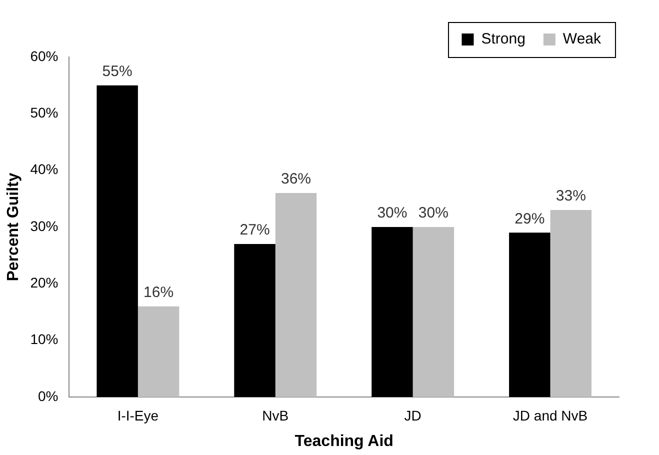 The height and width of the screenshot is (455, 659). Describe the element at coordinates (529, 219) in the screenshot. I see `data-label: 29%` at that location.